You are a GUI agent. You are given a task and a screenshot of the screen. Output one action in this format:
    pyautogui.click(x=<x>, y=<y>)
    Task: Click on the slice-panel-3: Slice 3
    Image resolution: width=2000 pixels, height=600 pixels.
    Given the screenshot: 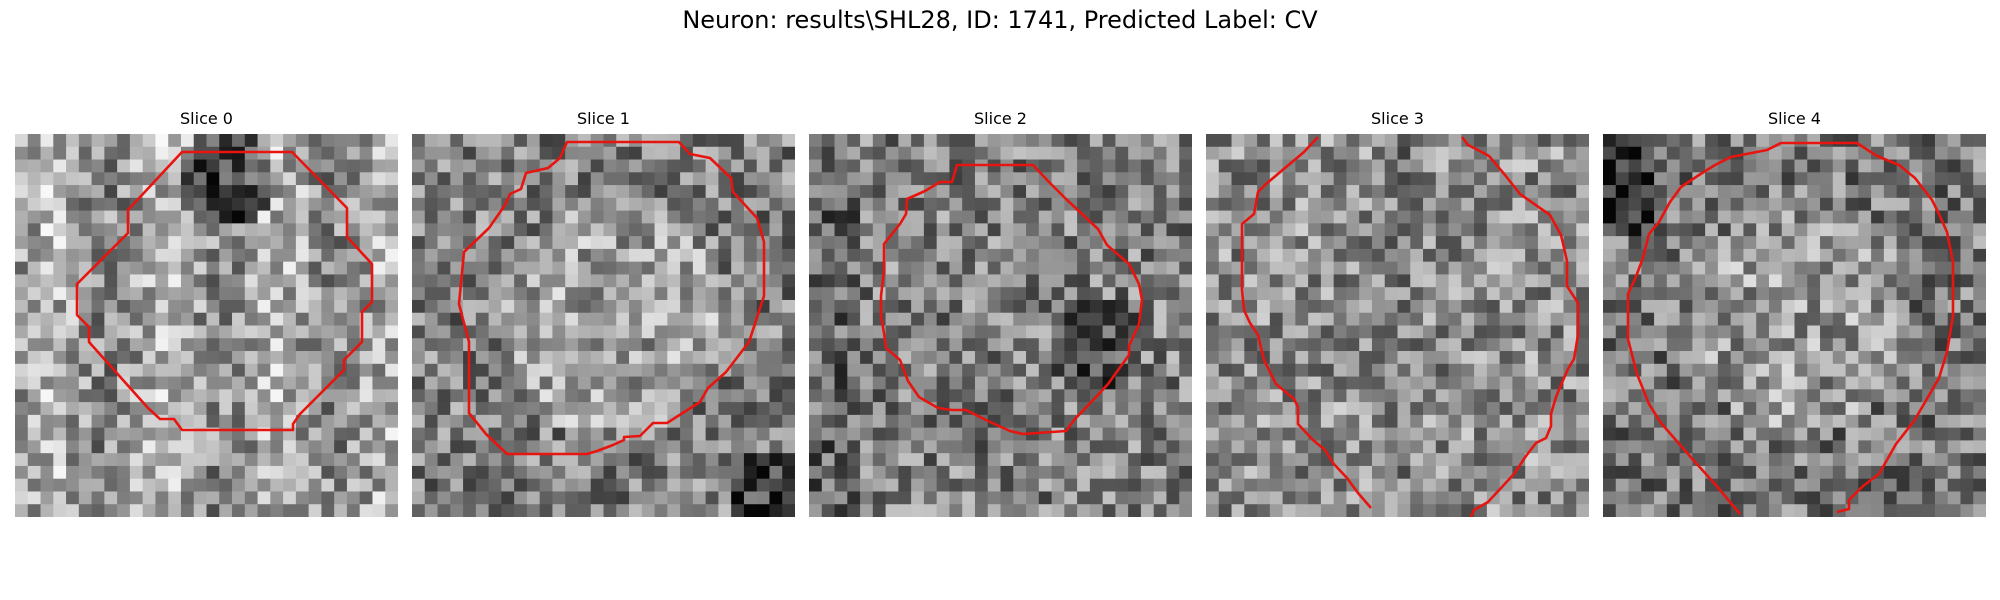 What is the action you would take?
    pyautogui.click(x=1397, y=312)
    